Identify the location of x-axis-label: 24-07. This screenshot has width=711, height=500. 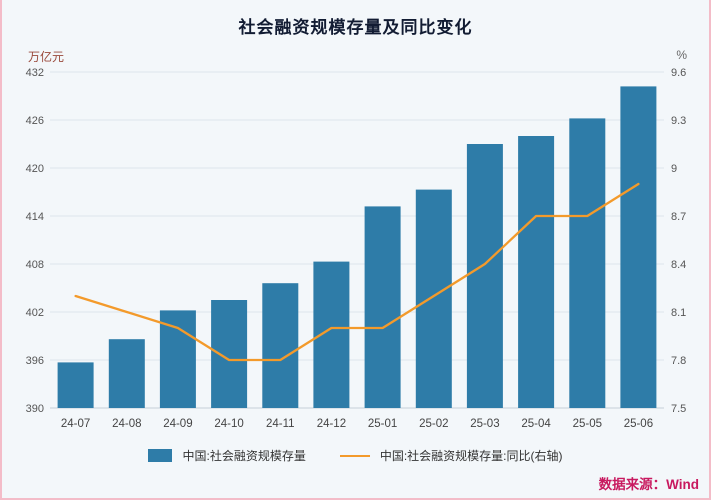
(75, 424).